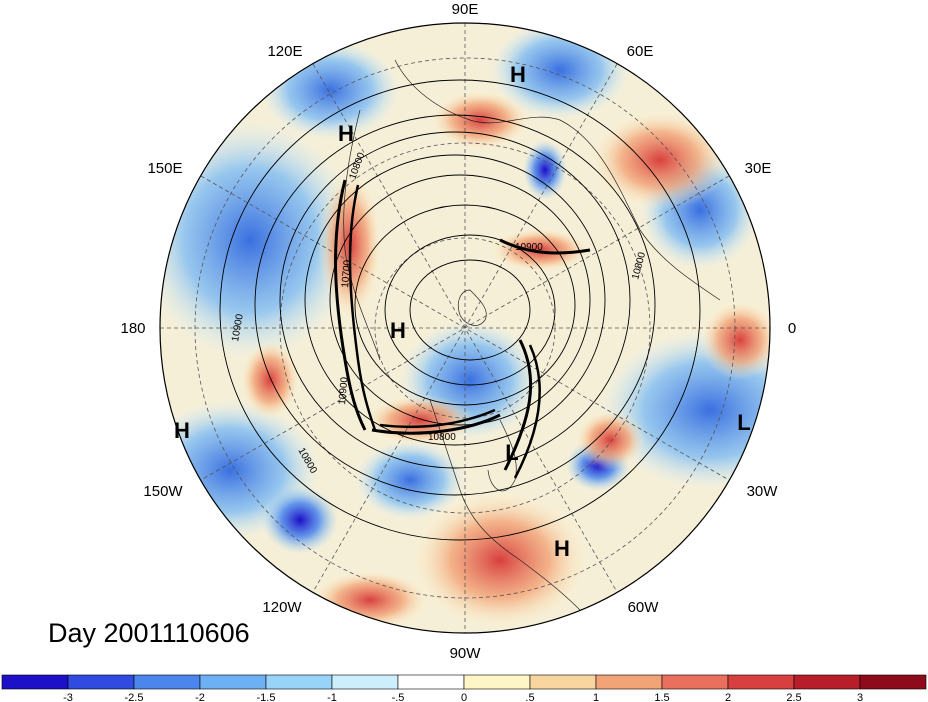 This screenshot has height=702, width=928. Describe the element at coordinates (661, 697) in the screenshot. I see `colorbar-tick-label: 1.5` at that location.